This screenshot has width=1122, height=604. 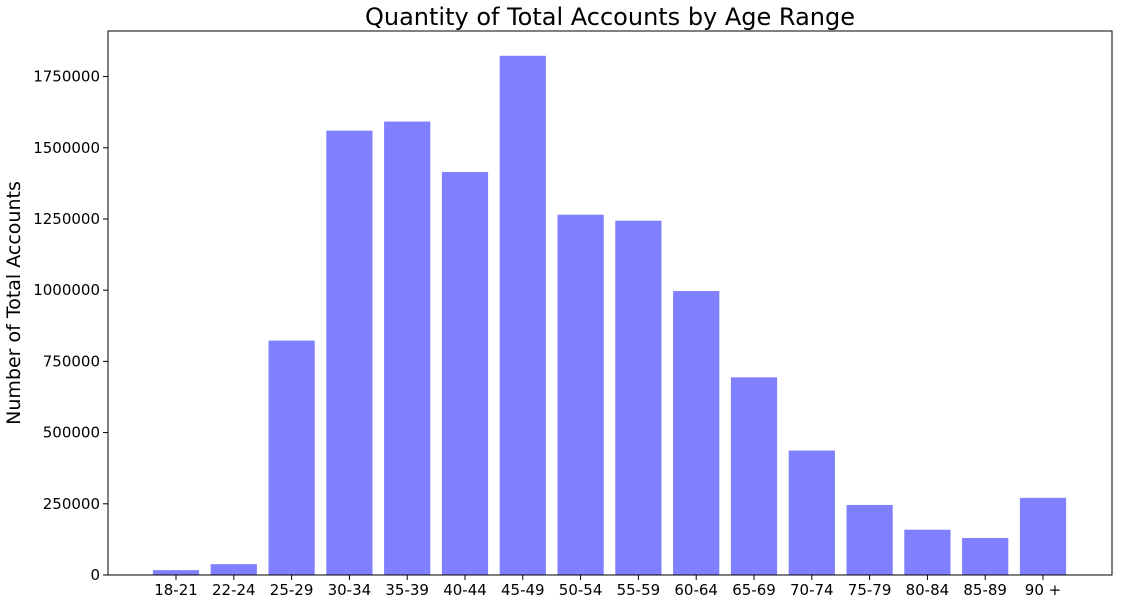 What do you see at coordinates (71, 504) in the screenshot?
I see `y-tick-label: 250000` at bounding box center [71, 504].